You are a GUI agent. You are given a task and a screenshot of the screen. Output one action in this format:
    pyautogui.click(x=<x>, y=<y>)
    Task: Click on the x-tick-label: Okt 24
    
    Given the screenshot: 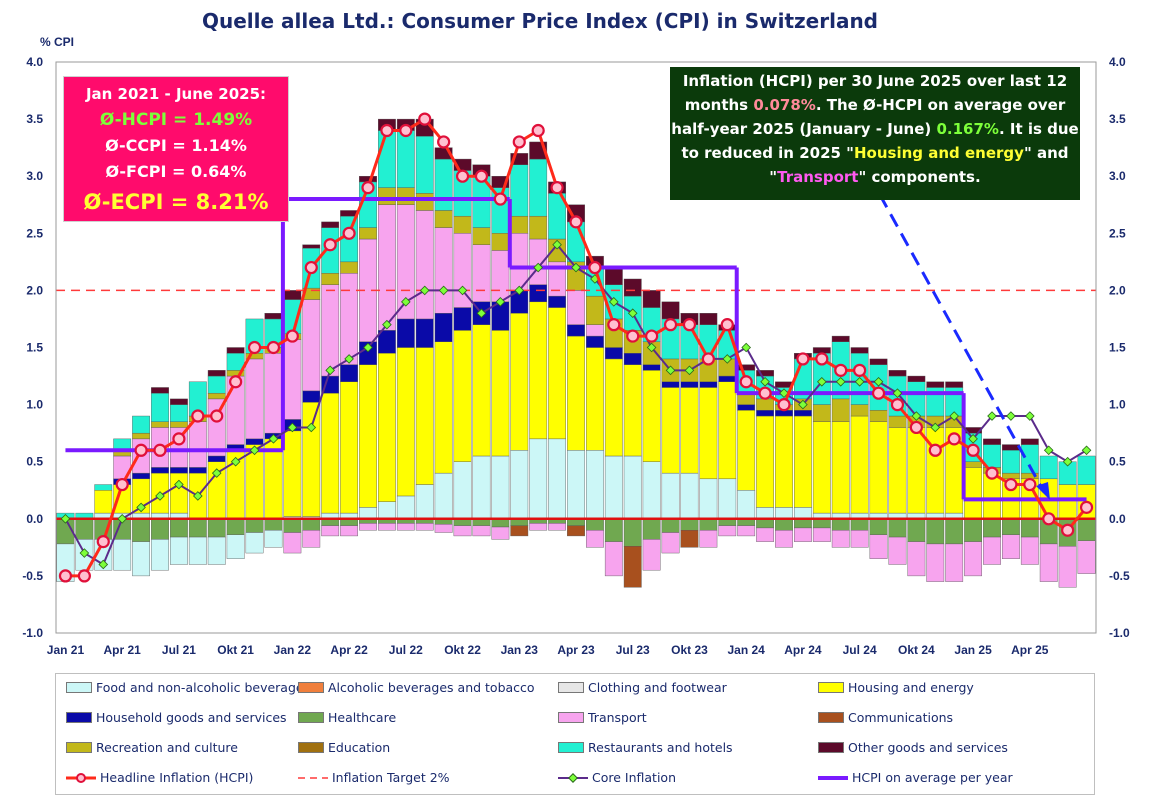 What is the action you would take?
    pyautogui.click(x=916, y=650)
    